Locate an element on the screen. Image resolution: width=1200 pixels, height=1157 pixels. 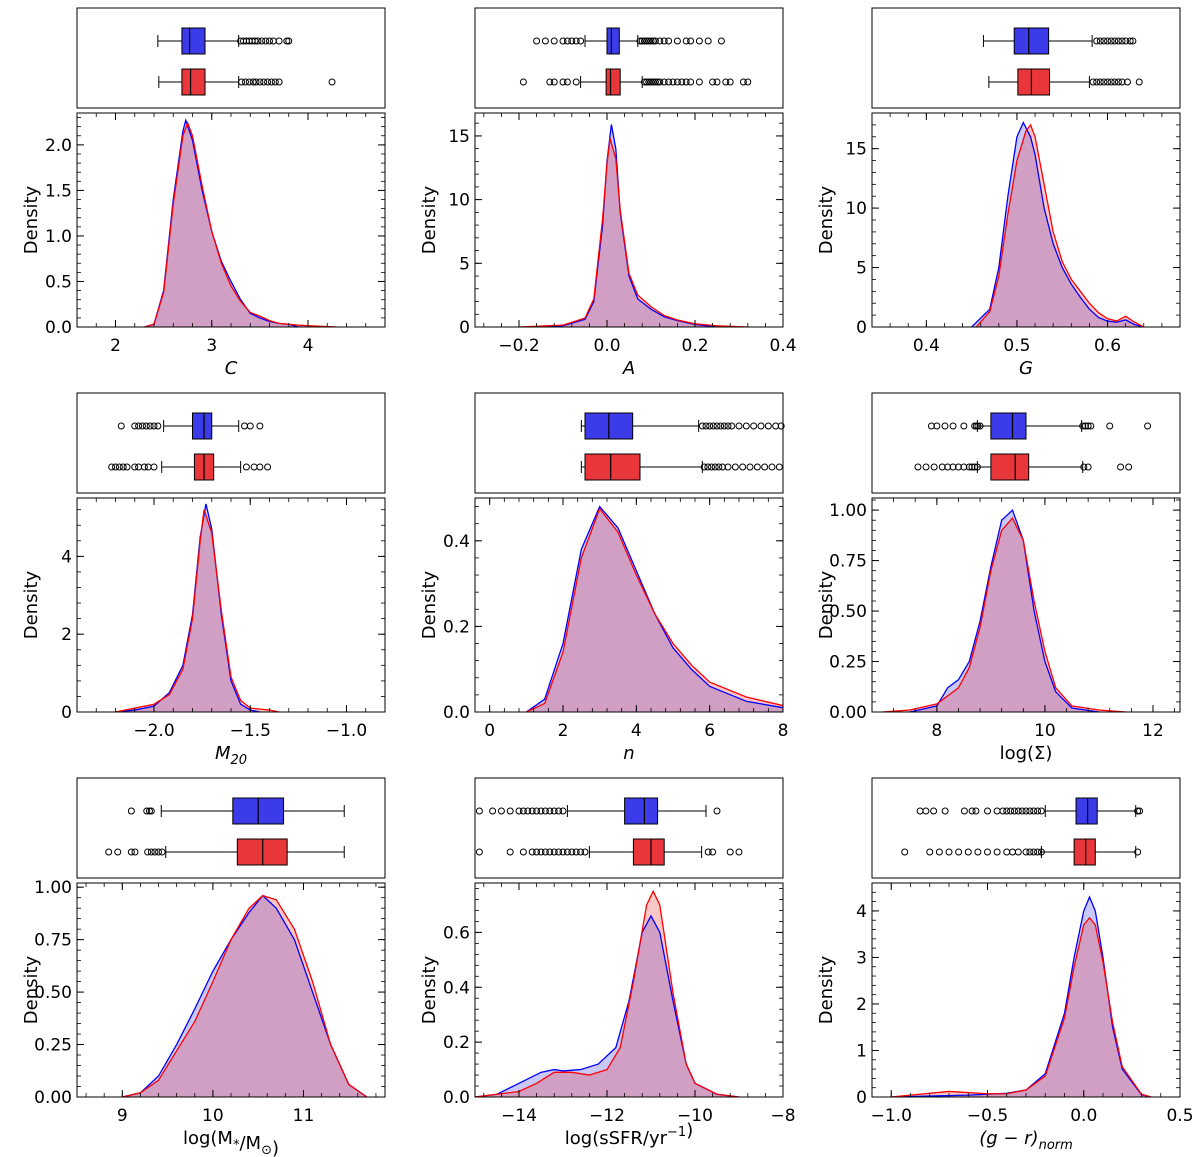
x-tick-label: −0.5 is located at coordinates (987, 1116).